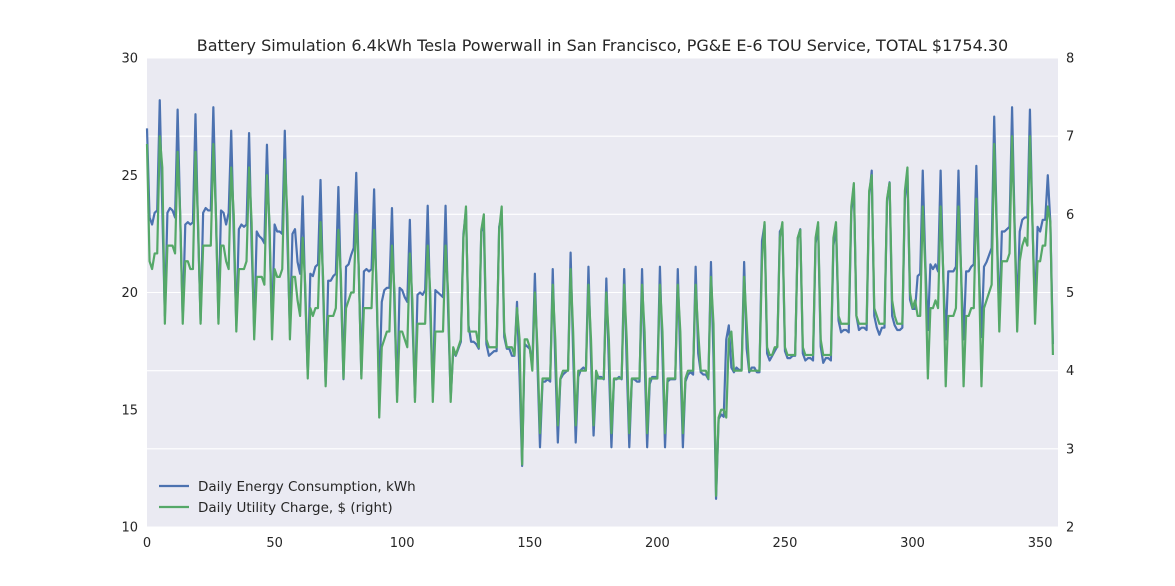 The width and height of the screenshot is (1175, 586). Describe the element at coordinates (1070, 137) in the screenshot. I see `y-tick-label-right: 7` at that location.